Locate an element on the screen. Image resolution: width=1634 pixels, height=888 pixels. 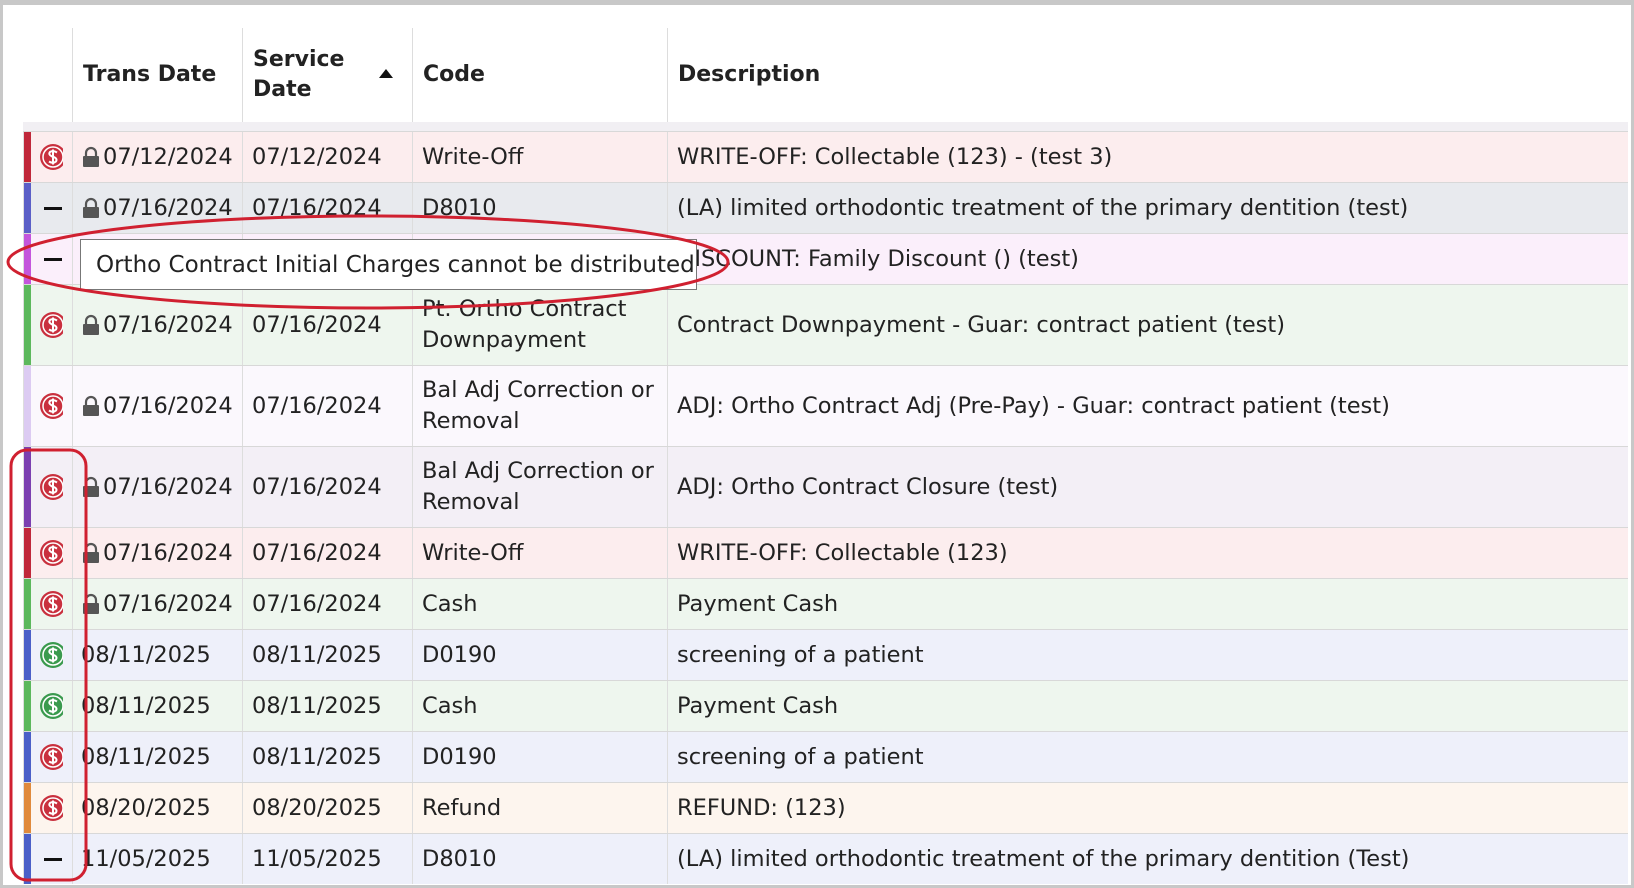
table-row: 07/16/2024 07/16/2024 Cash Payment Cash is located at coordinates (825, 603).